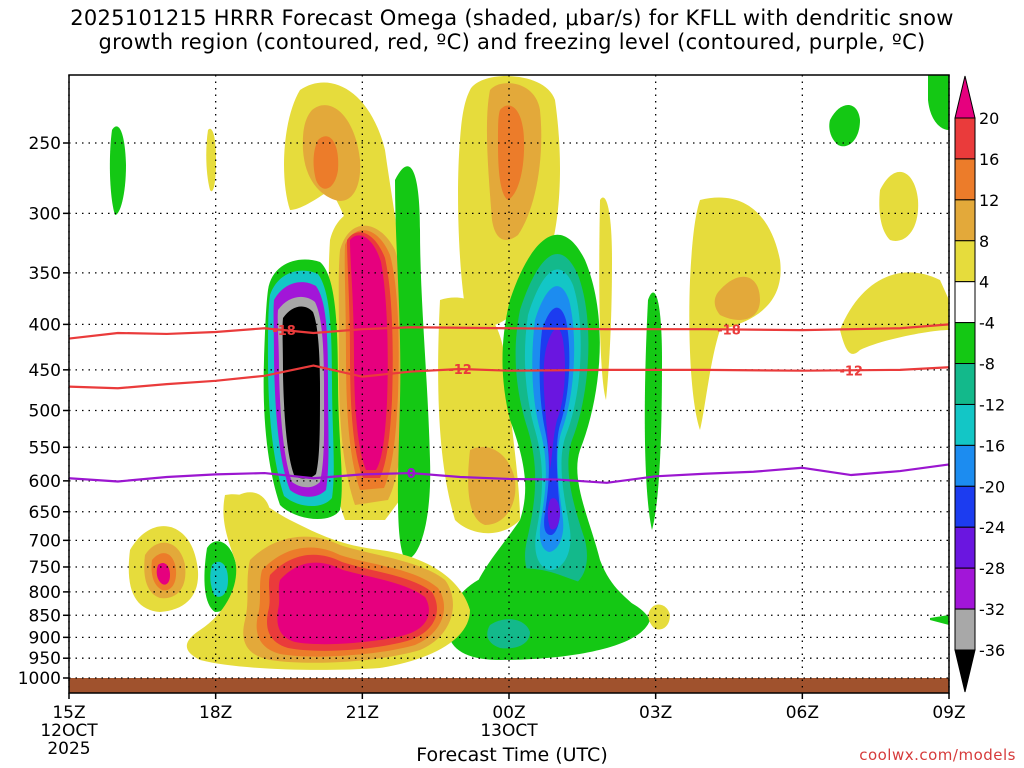 Image resolution: width=1024 pixels, height=768 pixels. I want to click on y-tick-label: 550, so click(45, 448).